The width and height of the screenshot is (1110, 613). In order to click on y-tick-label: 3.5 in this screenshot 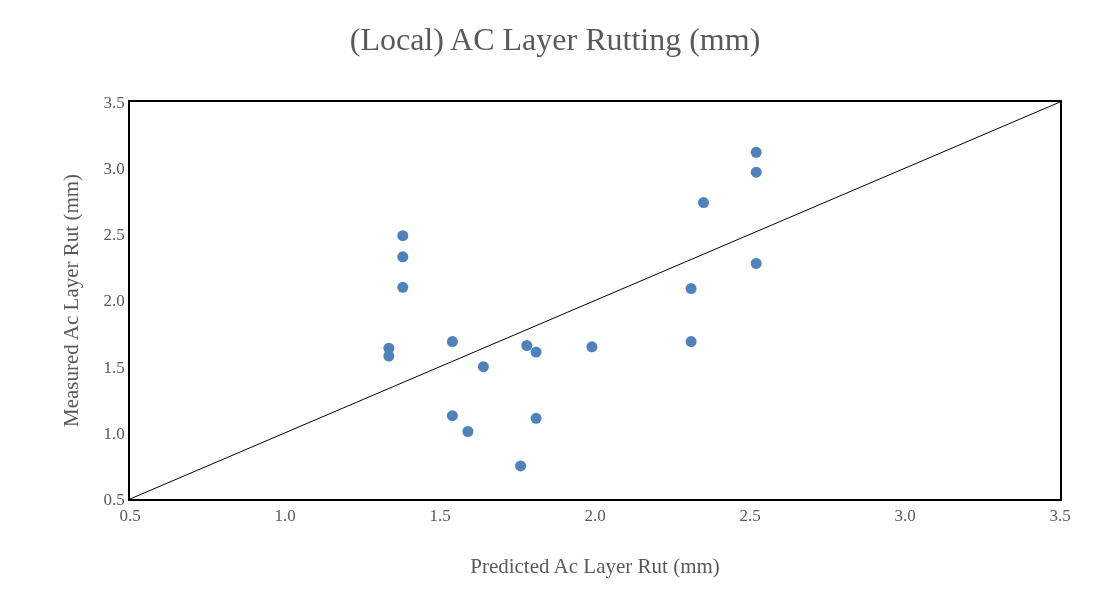, I will do `click(114, 102)`.